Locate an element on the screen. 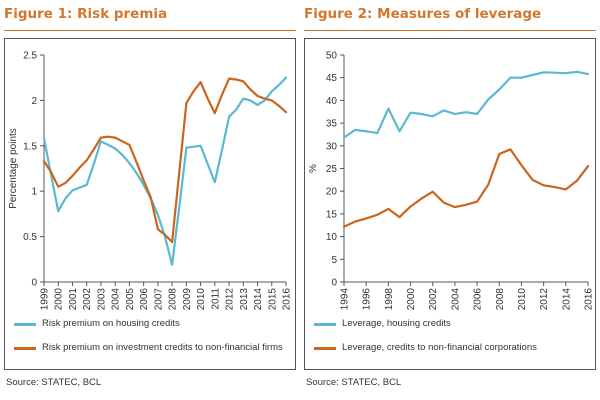  legend-swatch-orange is located at coordinates (25, 348).